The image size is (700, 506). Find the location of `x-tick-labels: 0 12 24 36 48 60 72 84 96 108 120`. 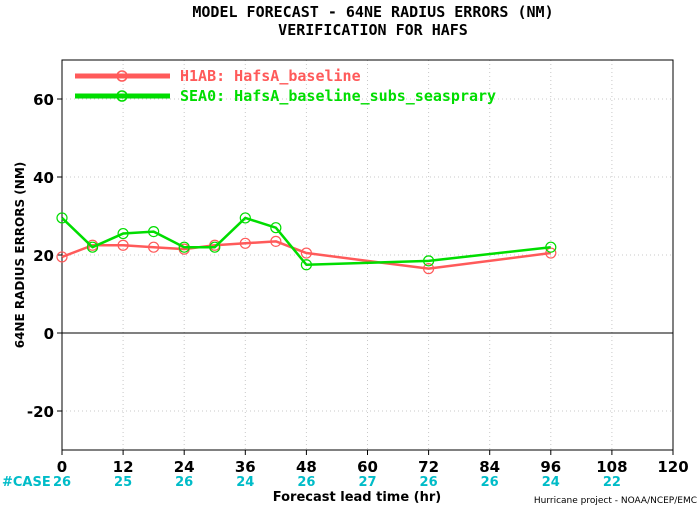

x-tick-labels: 0 12 24 36 48 60 72 84 96 108 120 is located at coordinates (373, 463).